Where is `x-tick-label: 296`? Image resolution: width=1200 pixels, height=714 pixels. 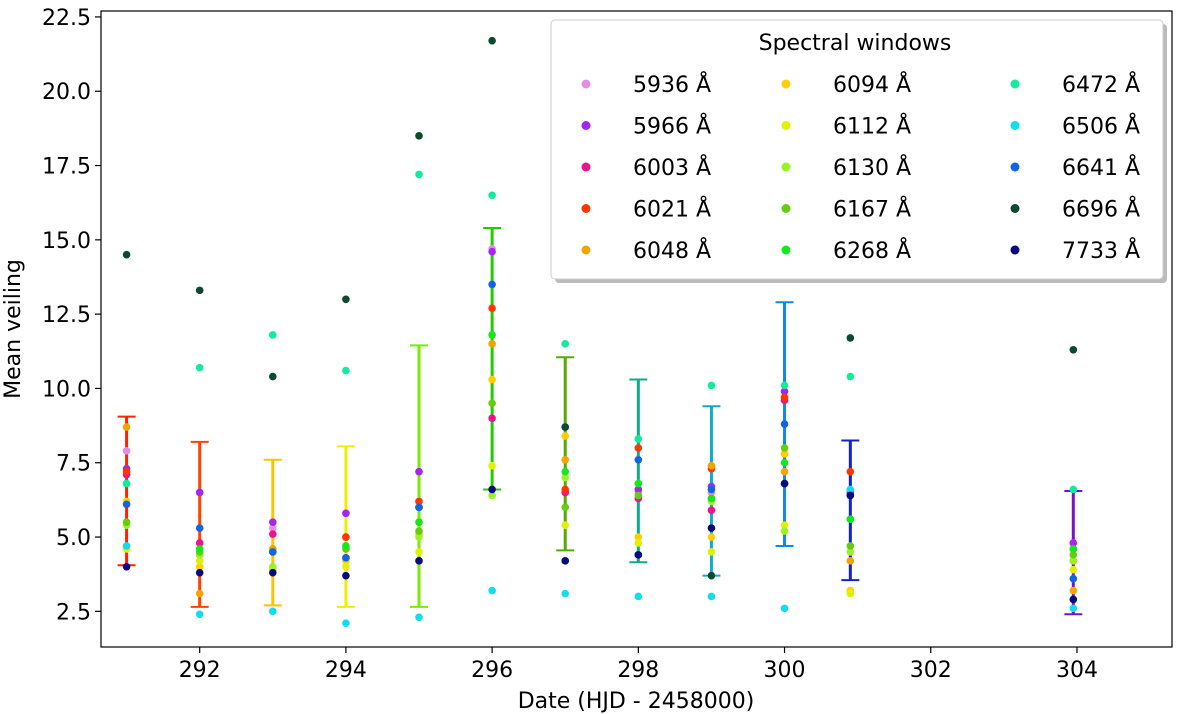 x-tick-label: 296 is located at coordinates (492, 670).